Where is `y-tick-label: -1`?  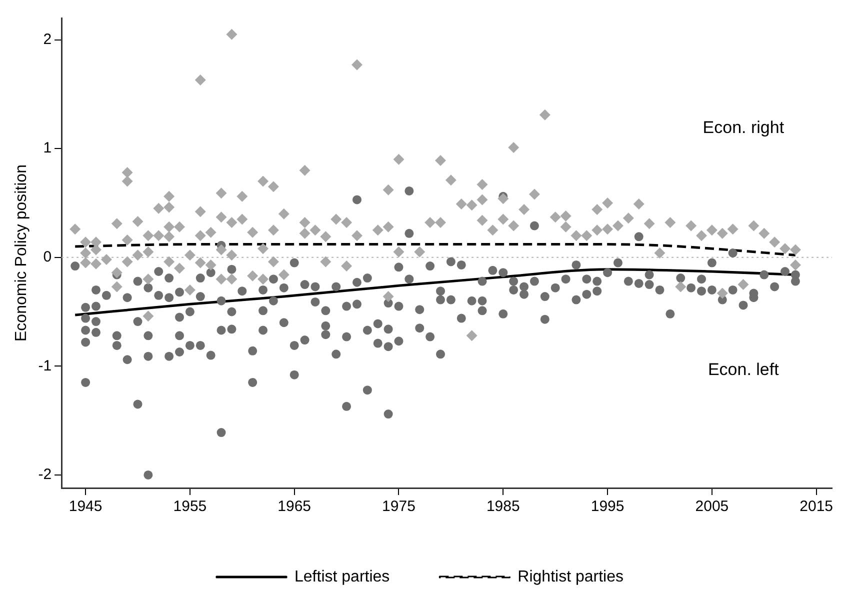
y-tick-label: -1 is located at coordinates (45, 365).